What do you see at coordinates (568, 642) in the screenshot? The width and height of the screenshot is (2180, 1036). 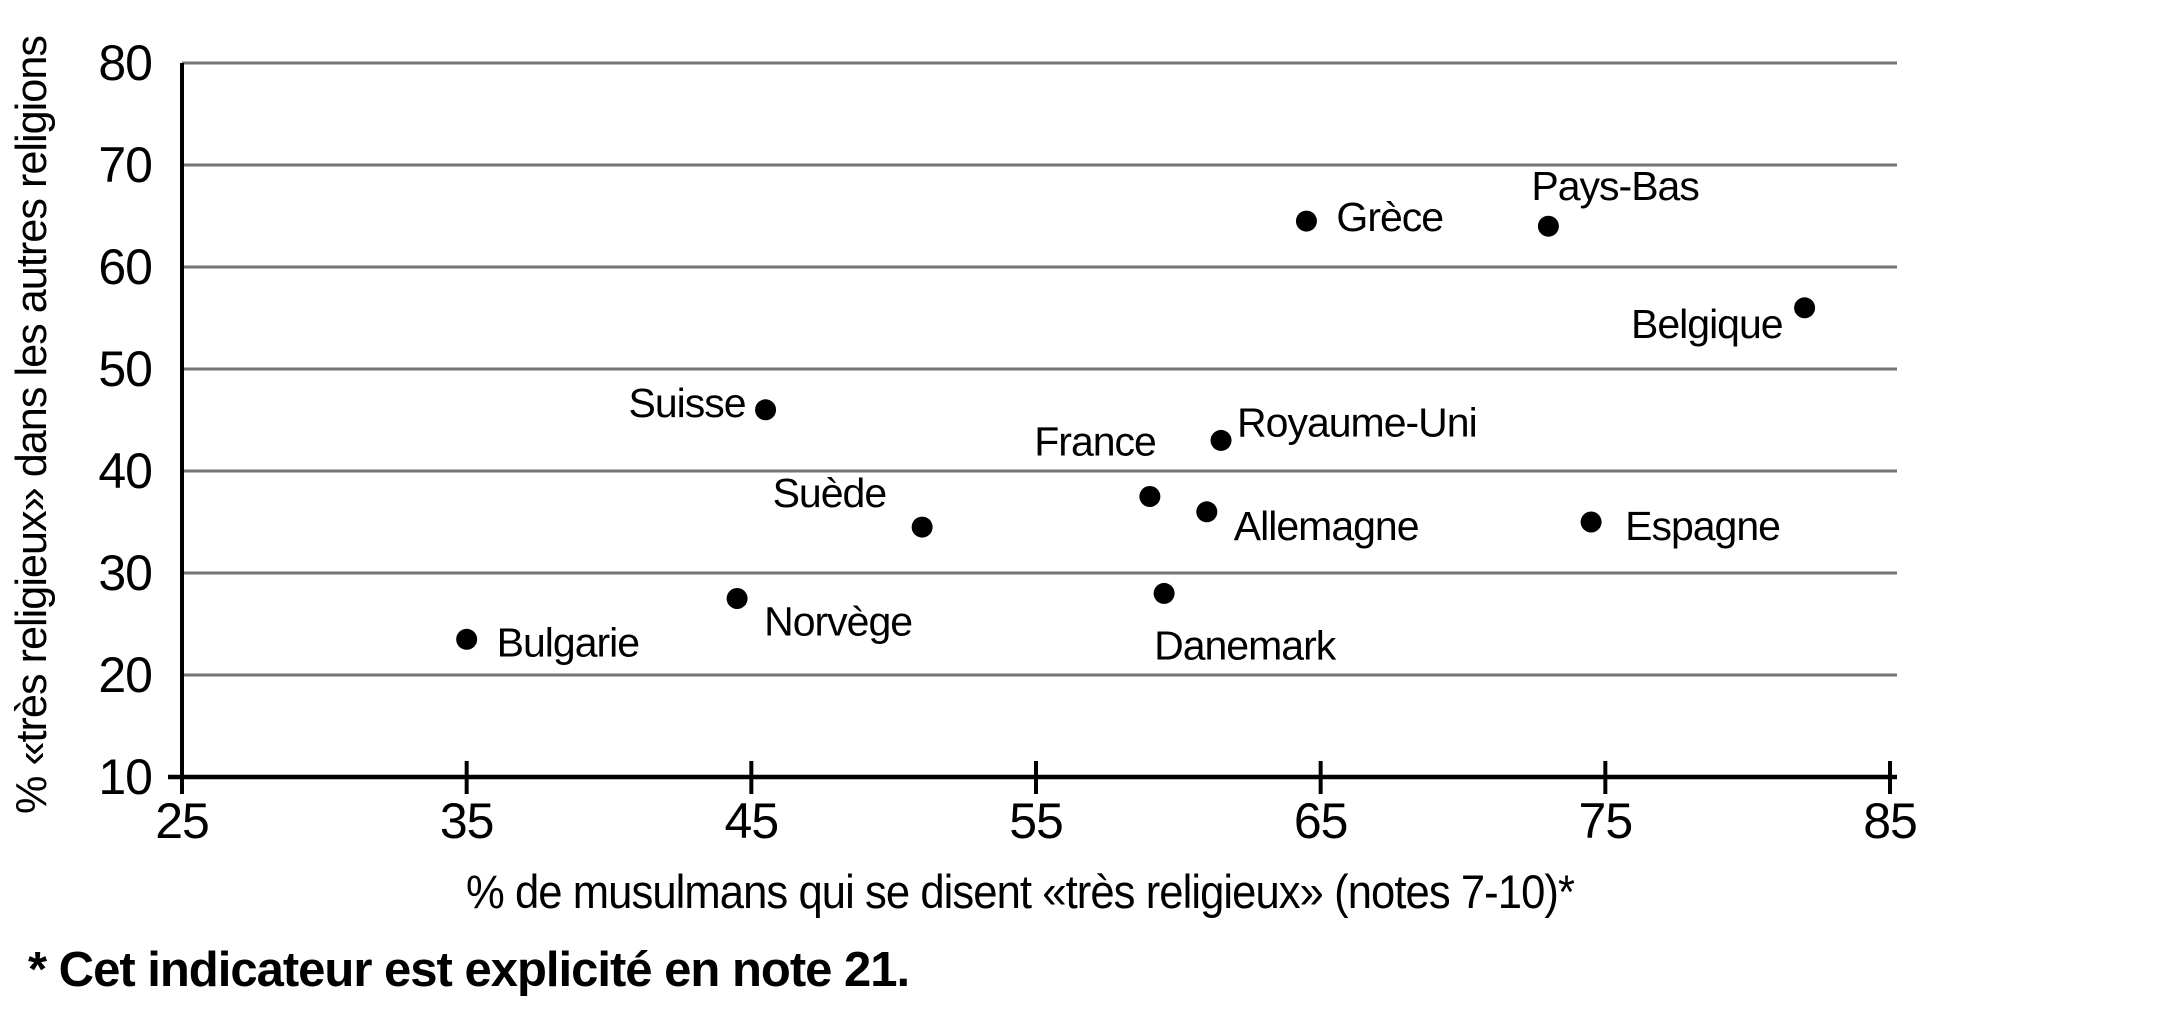 I see `data-point-label: Bulgarie` at bounding box center [568, 642].